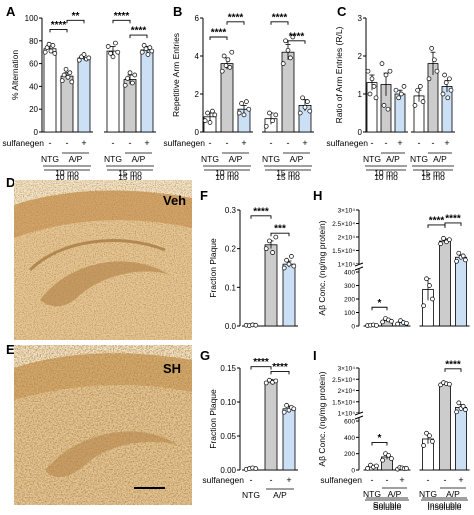 This screenshot has width=474, height=515. Describe the element at coordinates (147, 91) in the screenshot. I see `bar-a` at that location.